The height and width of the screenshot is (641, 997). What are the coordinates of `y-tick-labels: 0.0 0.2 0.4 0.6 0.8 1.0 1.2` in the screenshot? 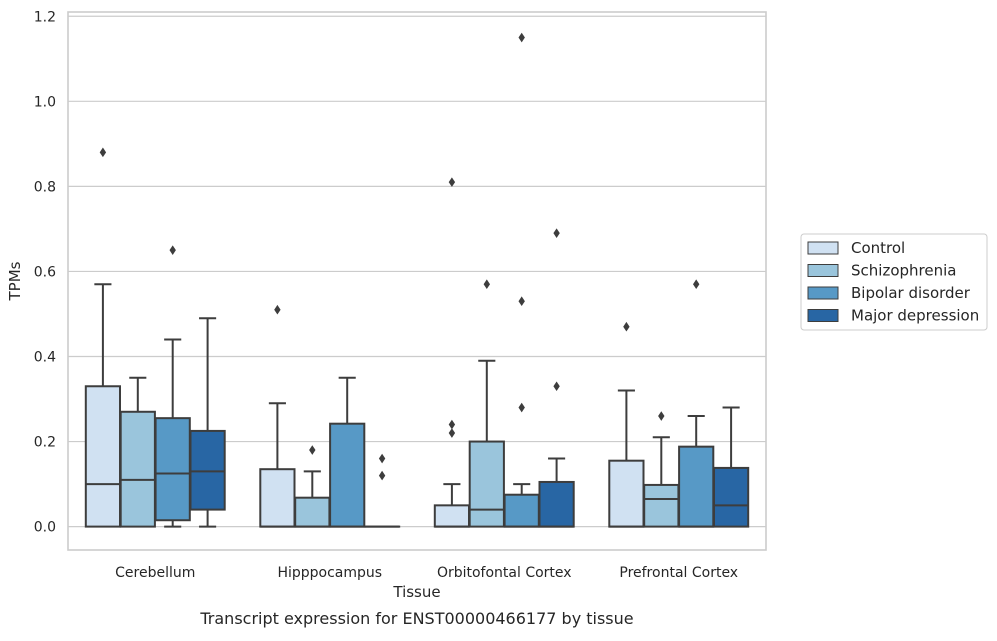 It's located at (45, 272).